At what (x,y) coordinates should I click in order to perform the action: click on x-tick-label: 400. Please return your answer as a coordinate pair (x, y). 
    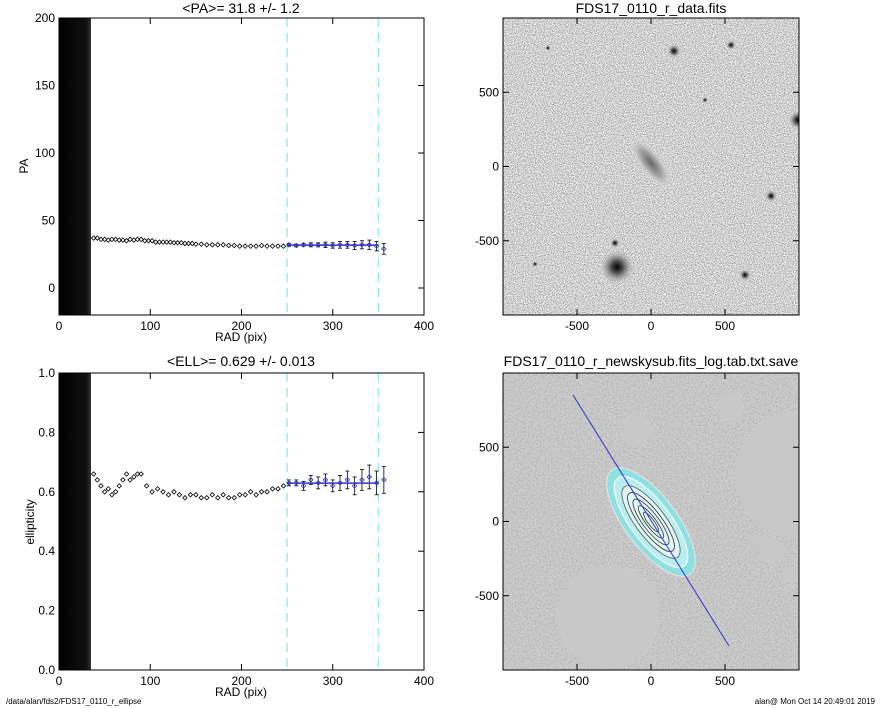
    Looking at the image, I should click on (424, 681).